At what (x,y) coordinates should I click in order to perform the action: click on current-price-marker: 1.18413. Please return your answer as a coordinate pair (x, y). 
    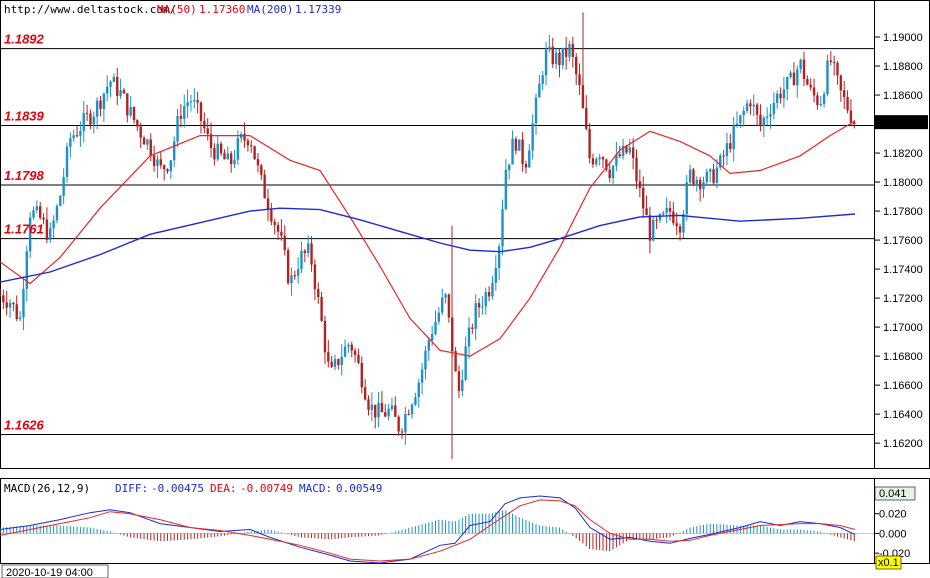
    Looking at the image, I should click on (901, 122).